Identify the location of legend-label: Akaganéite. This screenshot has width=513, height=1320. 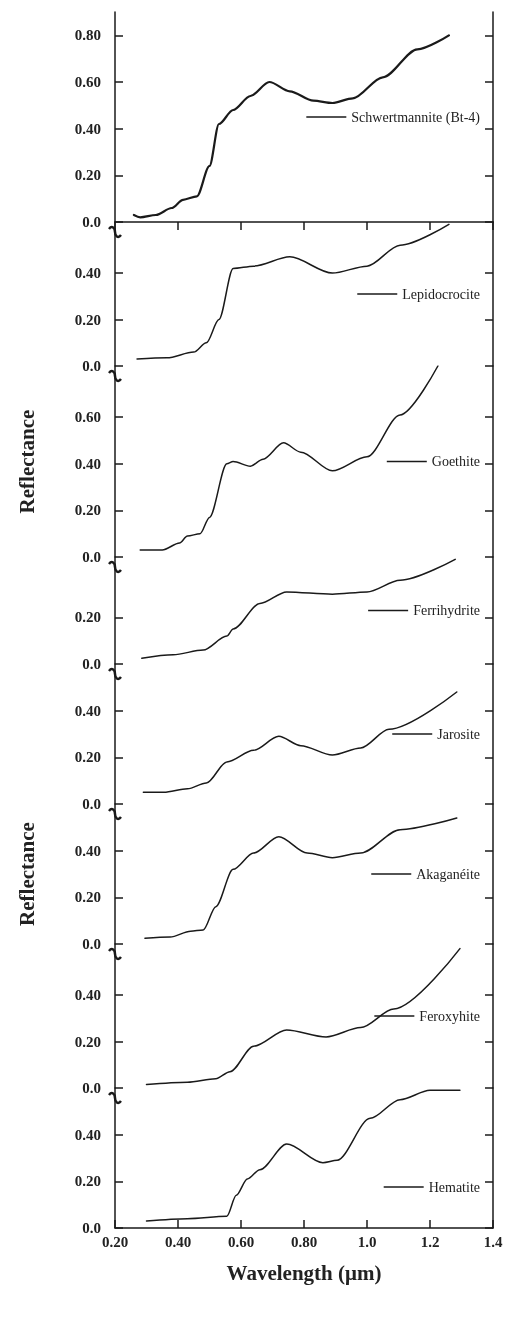
(448, 874).